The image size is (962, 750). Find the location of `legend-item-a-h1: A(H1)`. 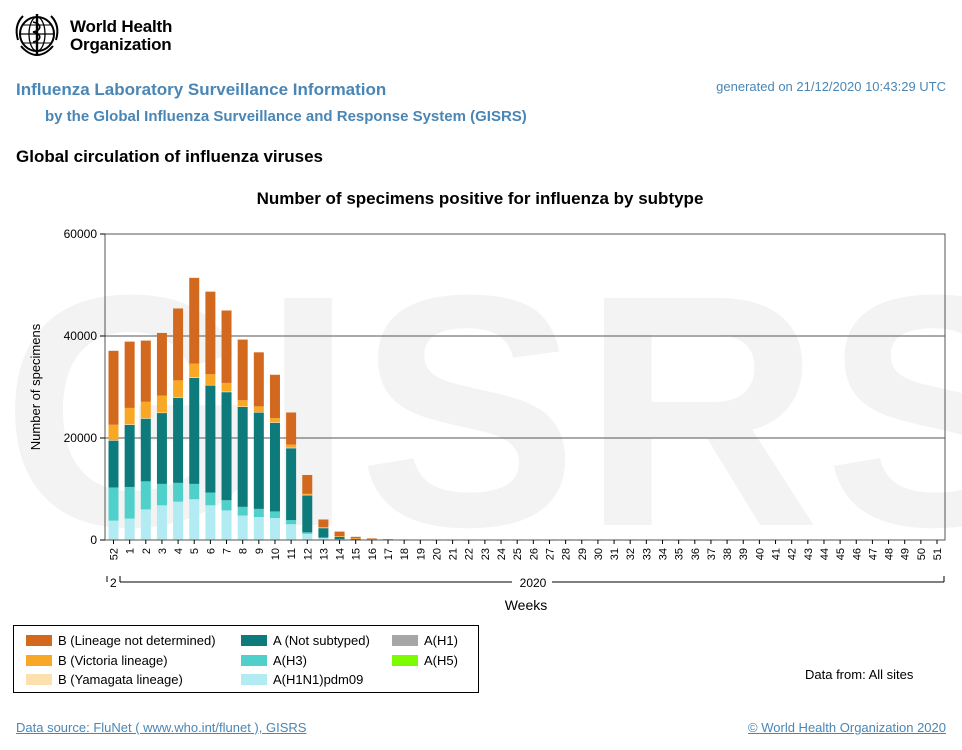

legend-item-a-h1: A(H1) is located at coordinates (425, 640).